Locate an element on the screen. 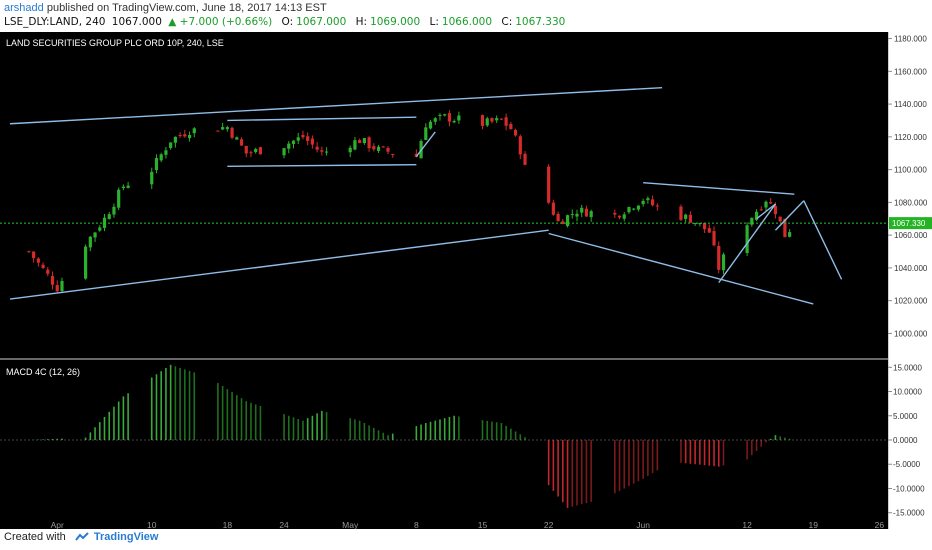 The width and height of the screenshot is (932, 550). channel-upper-line is located at coordinates (336, 105).